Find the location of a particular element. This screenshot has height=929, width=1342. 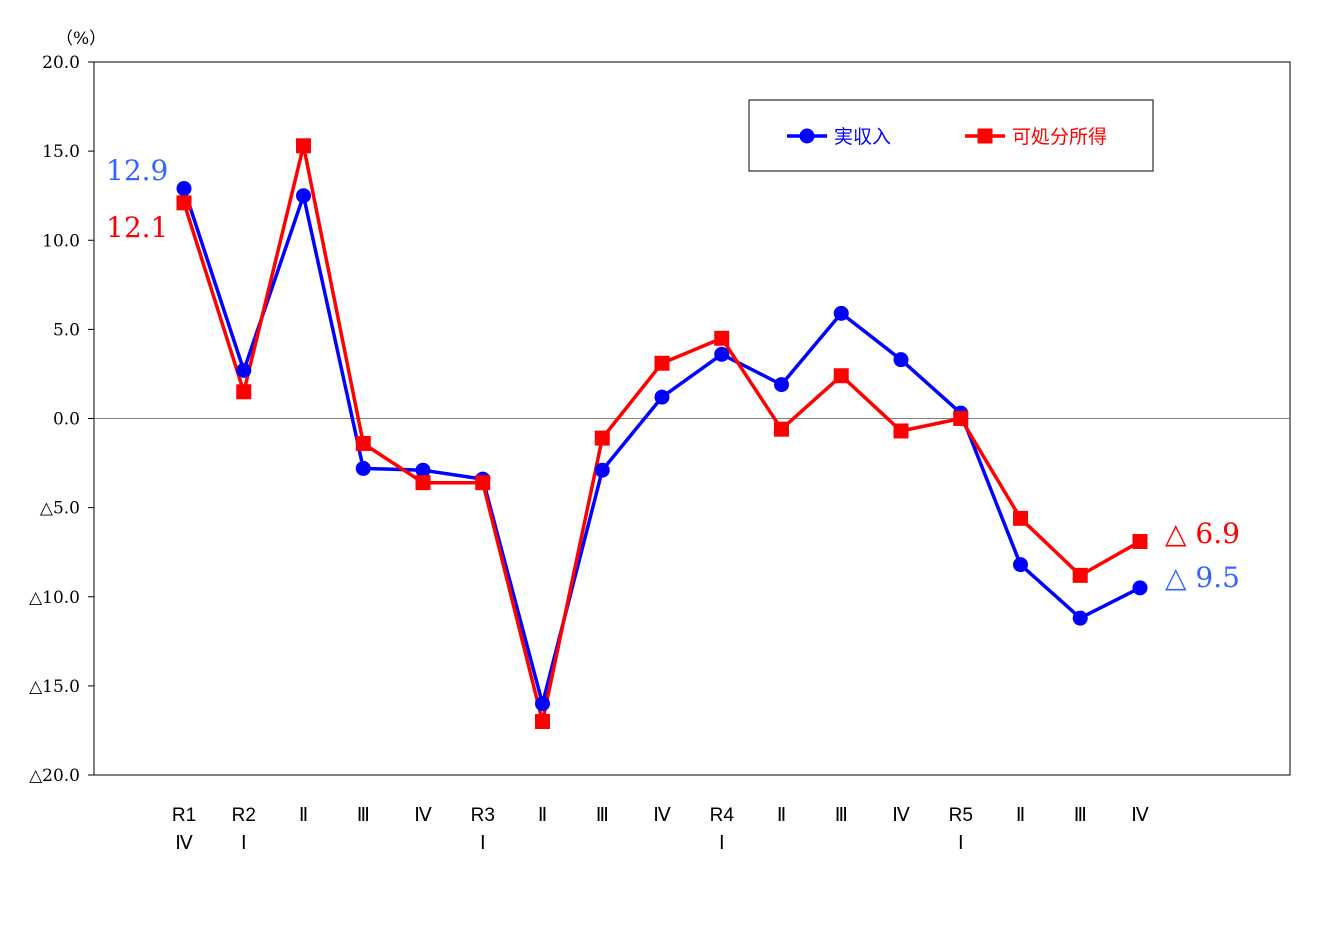

callout-disposable-first: 12.1 is located at coordinates (137, 227).